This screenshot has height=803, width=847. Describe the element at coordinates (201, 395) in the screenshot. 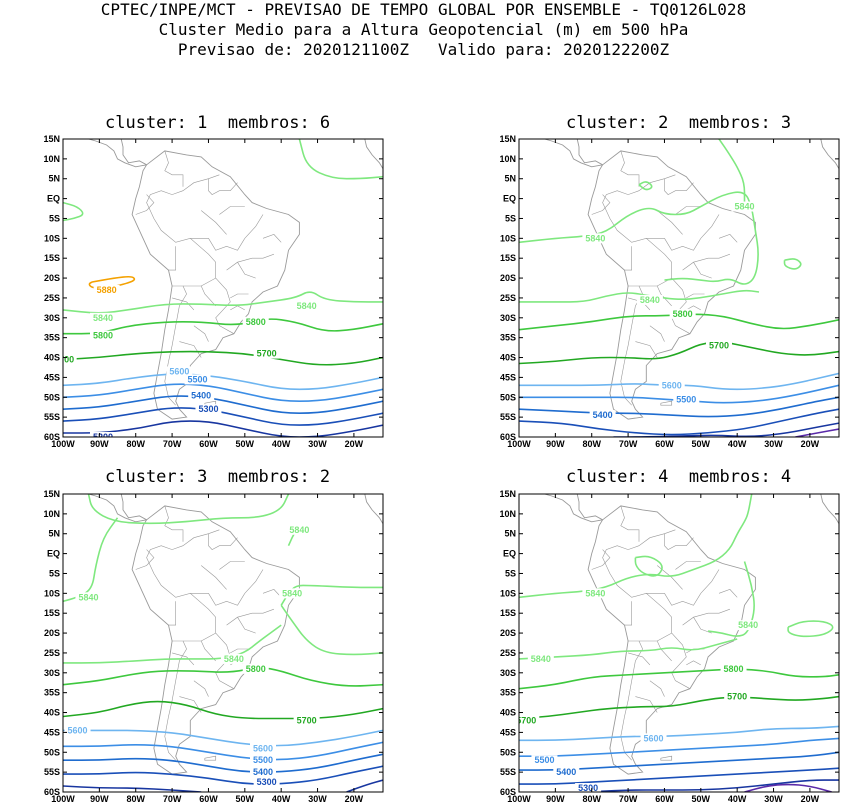

I see `contour-label-5400: 5400` at that location.